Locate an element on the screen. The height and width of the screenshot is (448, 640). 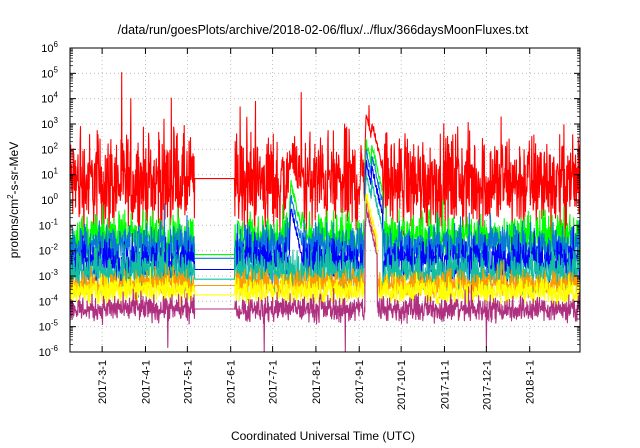
y-tick-label: 10⁻³ is located at coordinates (49, 275).